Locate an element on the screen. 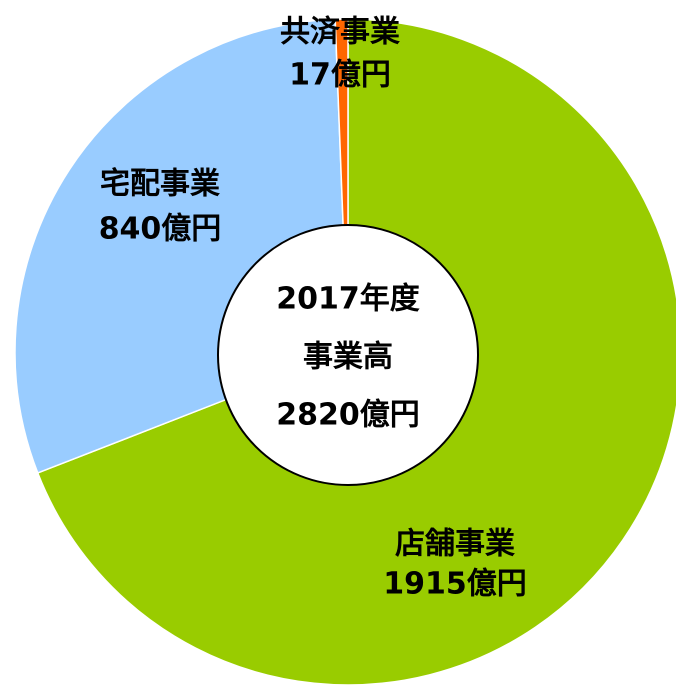 Image resolution: width=676 pixels, height=686 pixels. slice-label: 宅配事業 is located at coordinates (160, 184).